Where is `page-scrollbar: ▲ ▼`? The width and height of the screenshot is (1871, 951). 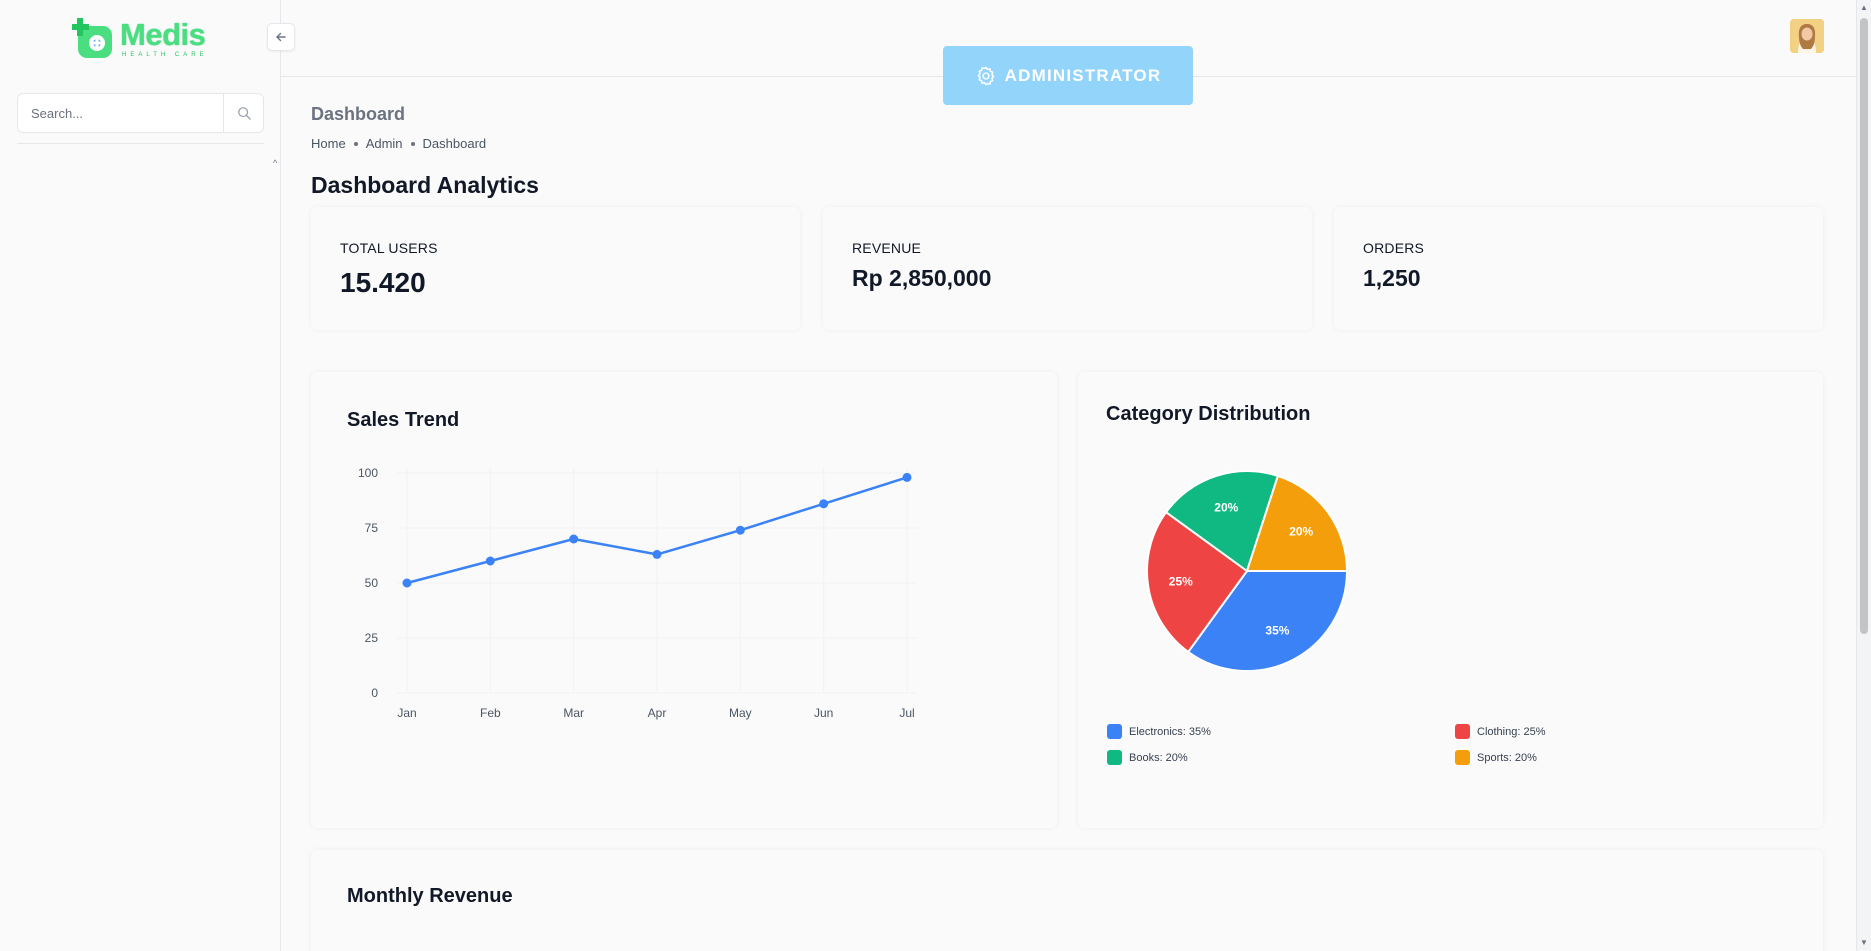 page-scrollbar: ▲ ▼ is located at coordinates (1863, 475).